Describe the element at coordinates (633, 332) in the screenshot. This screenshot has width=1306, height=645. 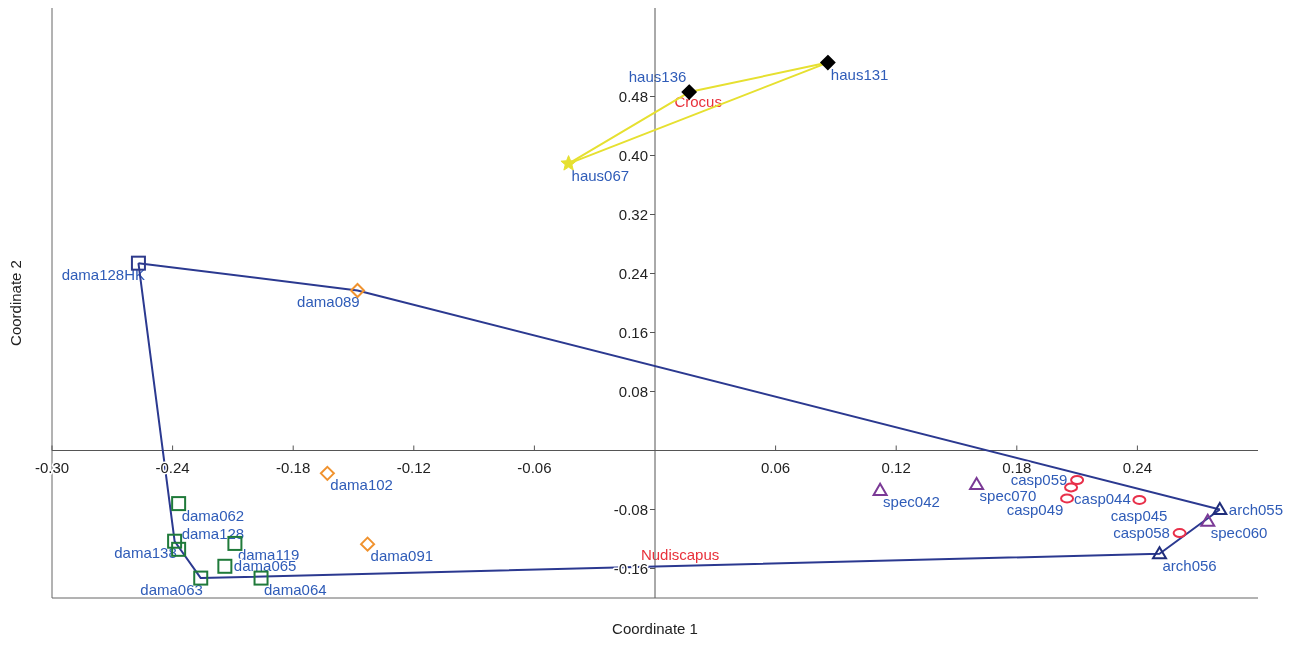
I see `y-tick-label: 0.16` at that location.